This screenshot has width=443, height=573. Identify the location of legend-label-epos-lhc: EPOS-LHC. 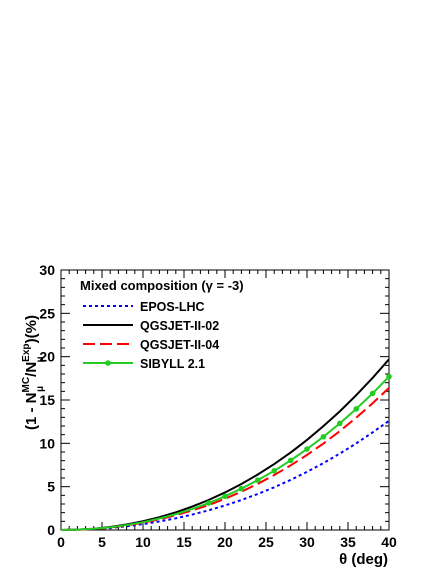
(172, 307).